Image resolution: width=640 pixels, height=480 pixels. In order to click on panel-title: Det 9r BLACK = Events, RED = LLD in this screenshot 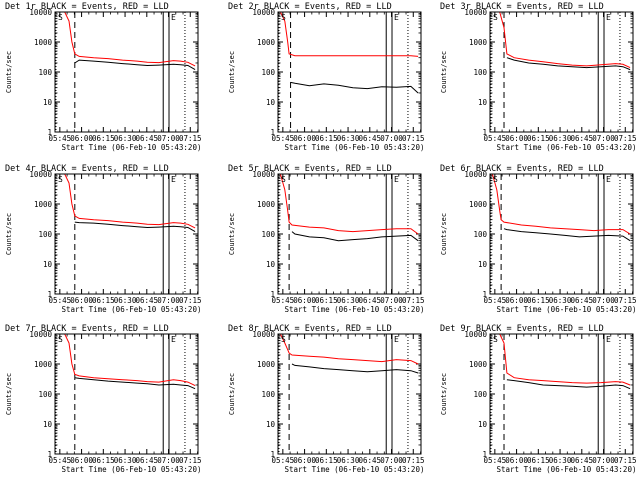, I will do `click(522, 329)`.